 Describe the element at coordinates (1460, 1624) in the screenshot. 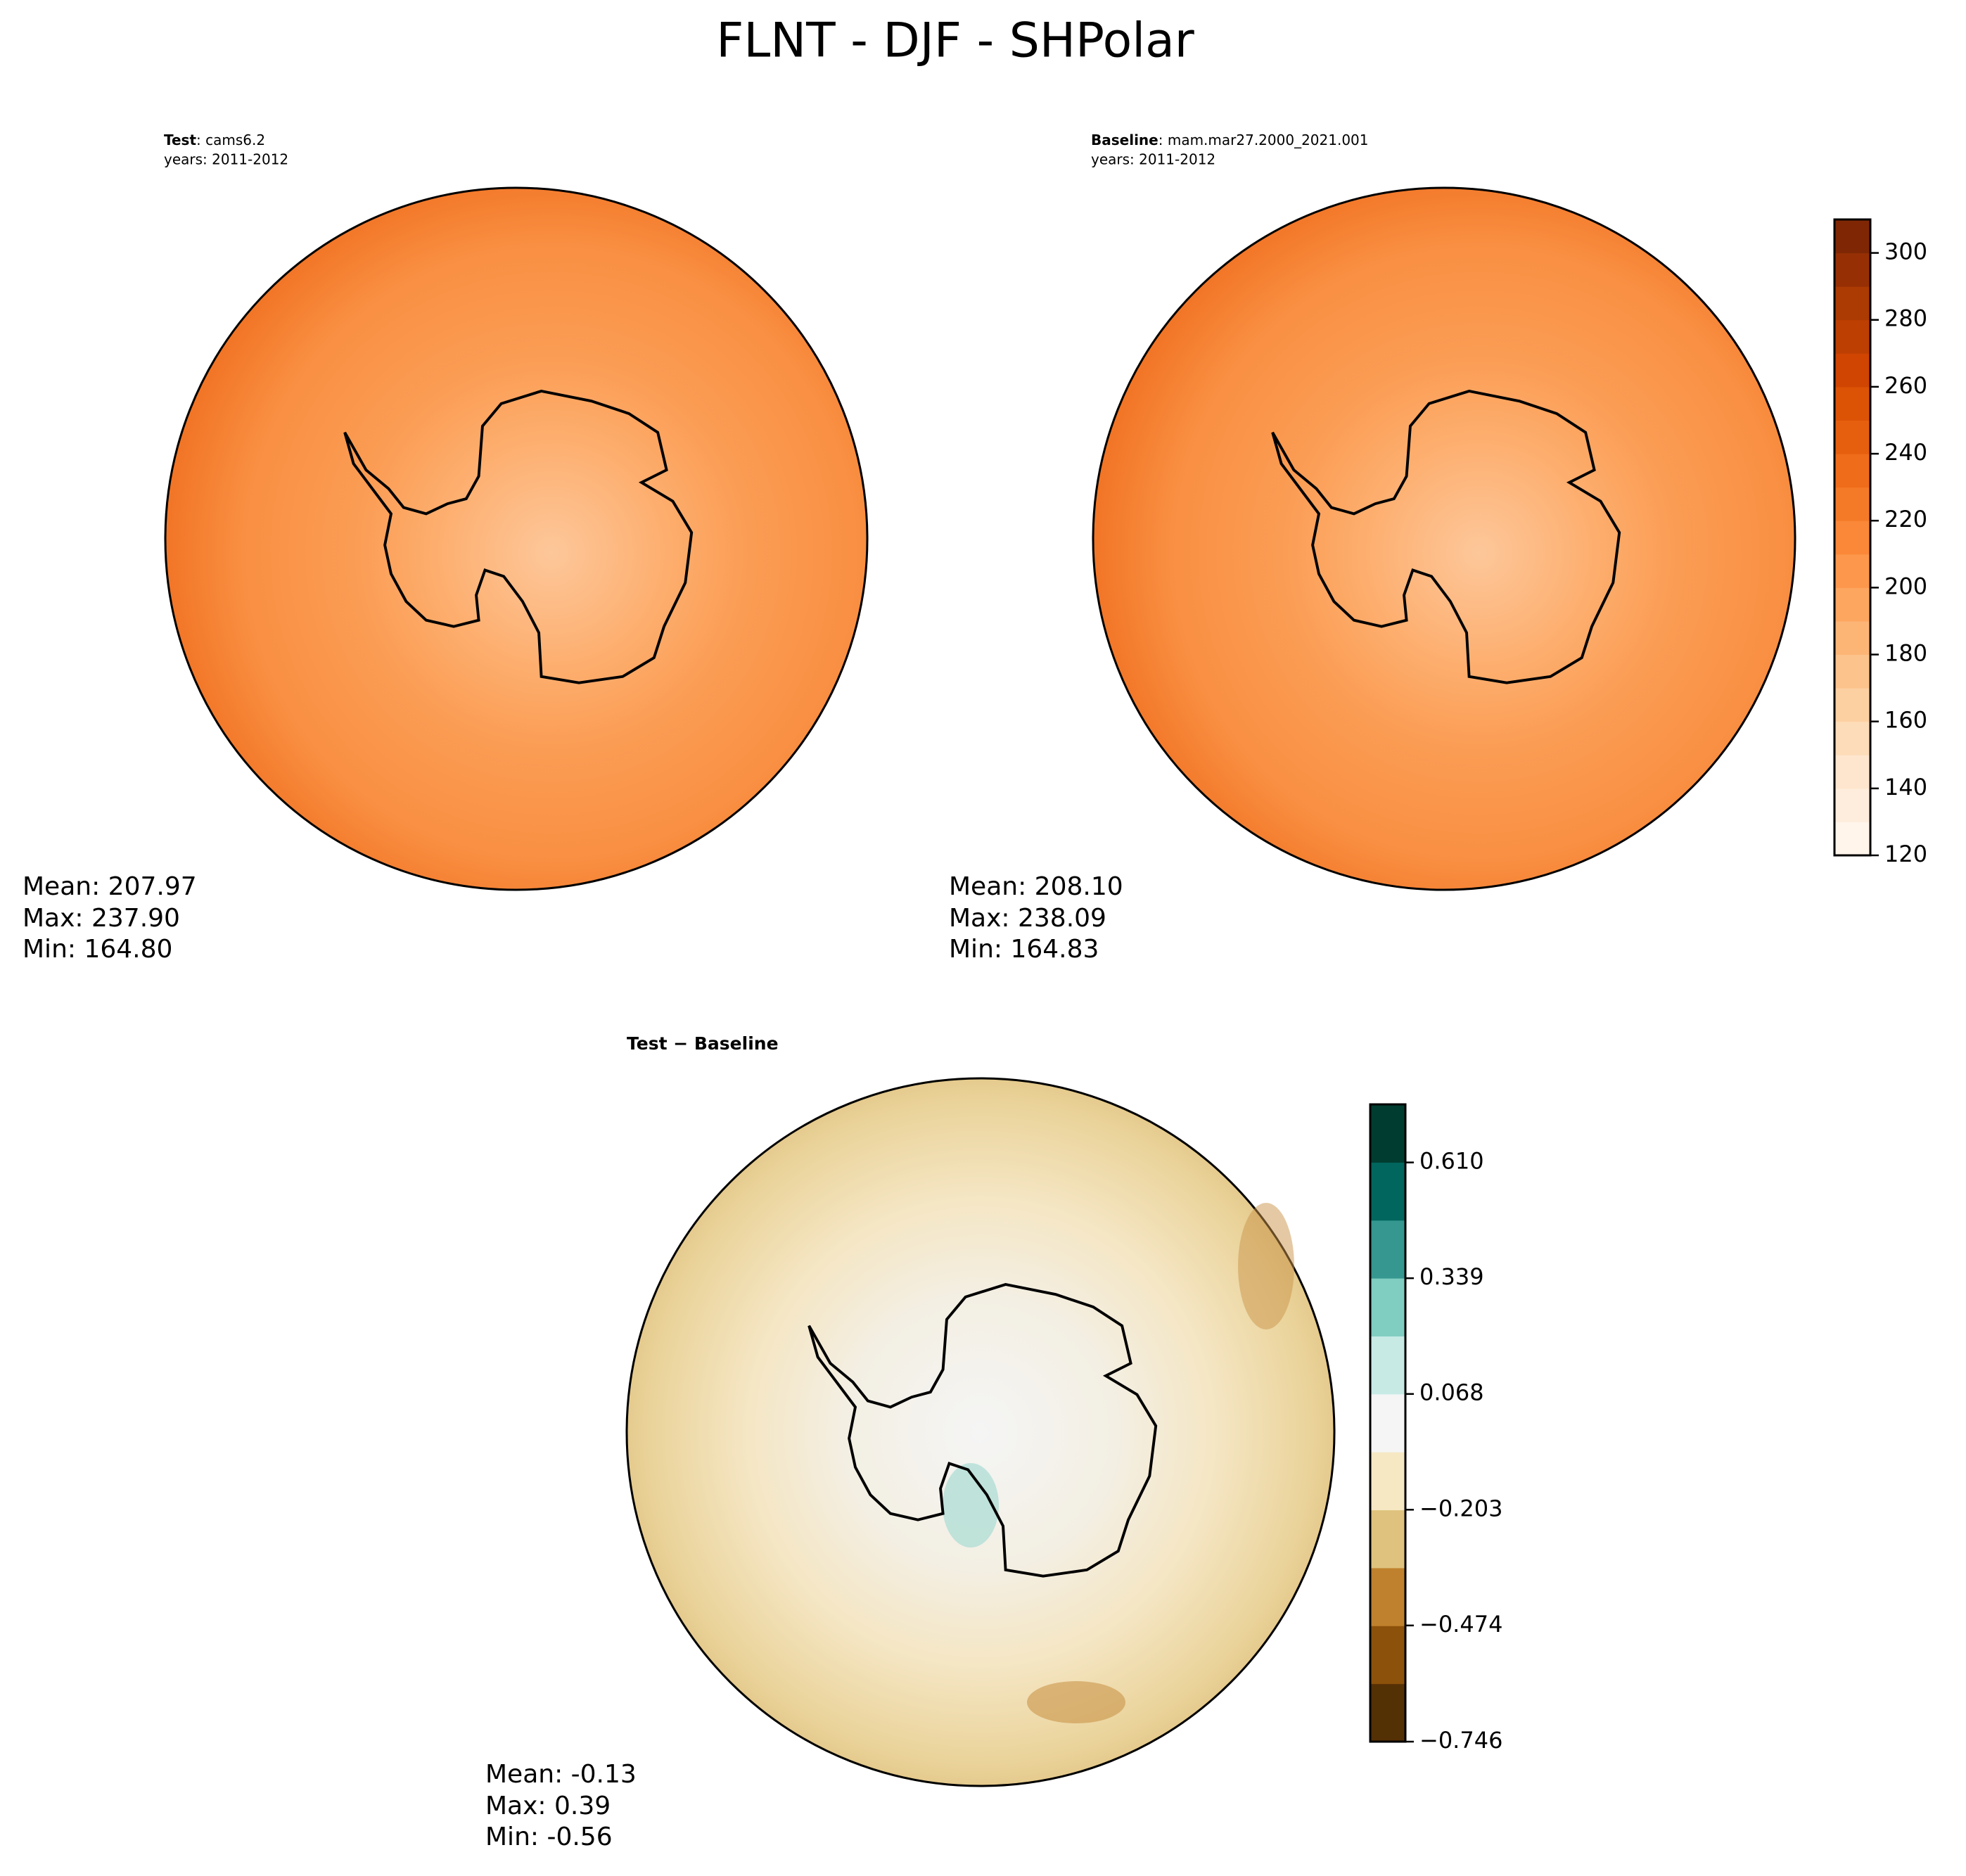

I see `colorbar-tick-label: −0.474` at that location.